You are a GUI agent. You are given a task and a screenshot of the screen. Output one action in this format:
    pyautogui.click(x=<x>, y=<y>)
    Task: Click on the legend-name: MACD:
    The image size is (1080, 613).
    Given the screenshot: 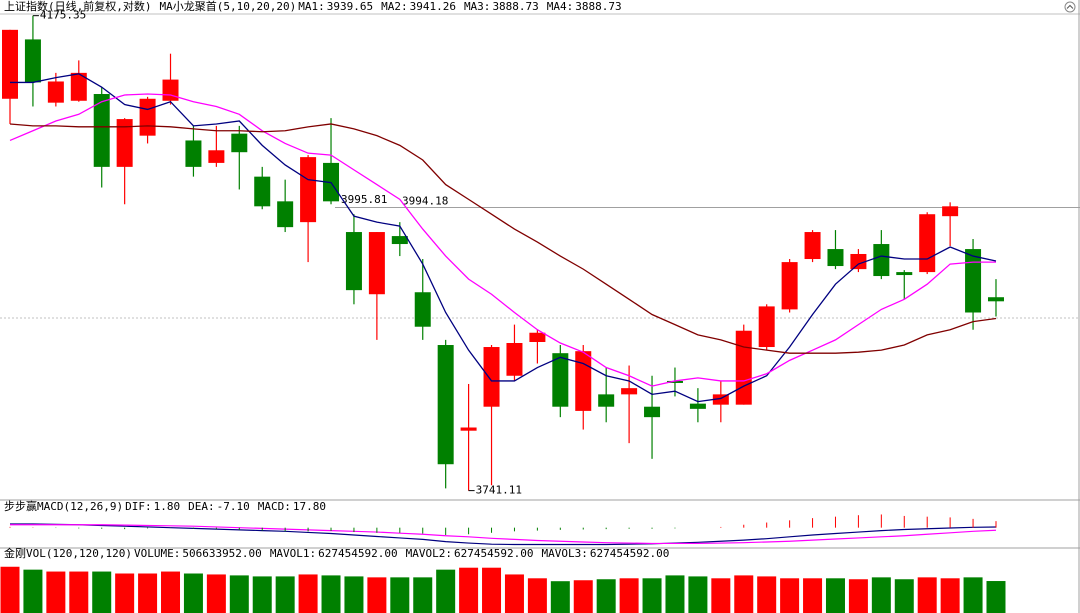 What is the action you would take?
    pyautogui.click(x=274, y=506)
    